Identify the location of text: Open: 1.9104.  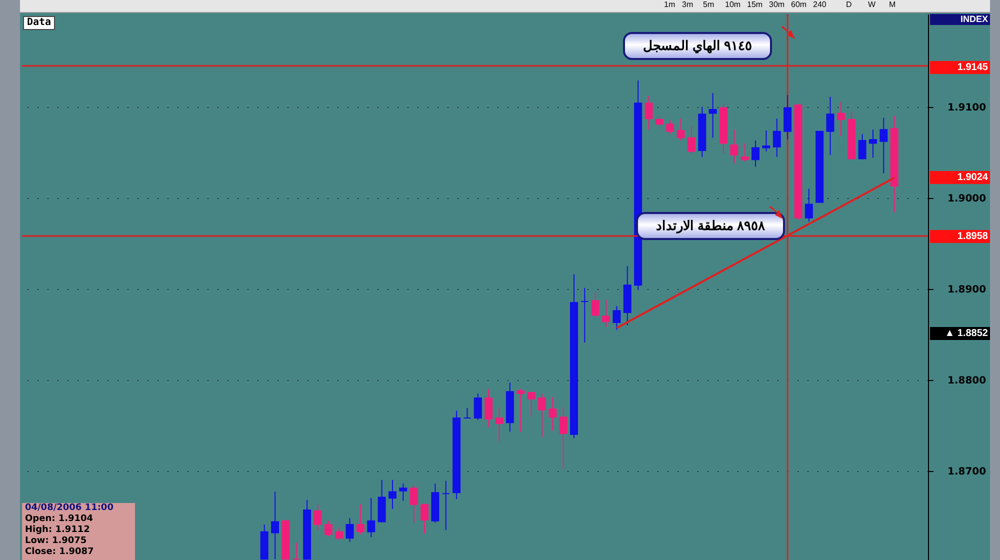
(59, 519).